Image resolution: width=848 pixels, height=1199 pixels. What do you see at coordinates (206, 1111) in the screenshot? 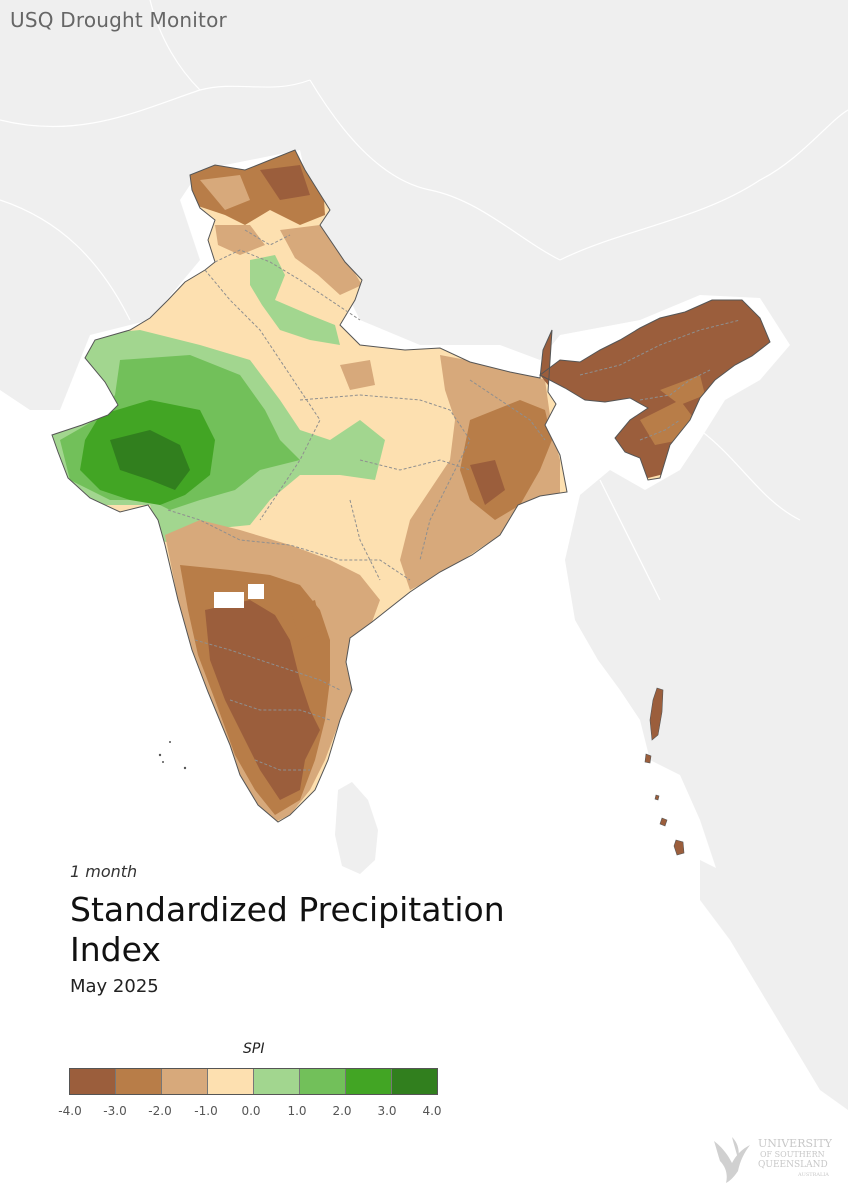
I see `legend-tick: -1.0` at bounding box center [206, 1111].